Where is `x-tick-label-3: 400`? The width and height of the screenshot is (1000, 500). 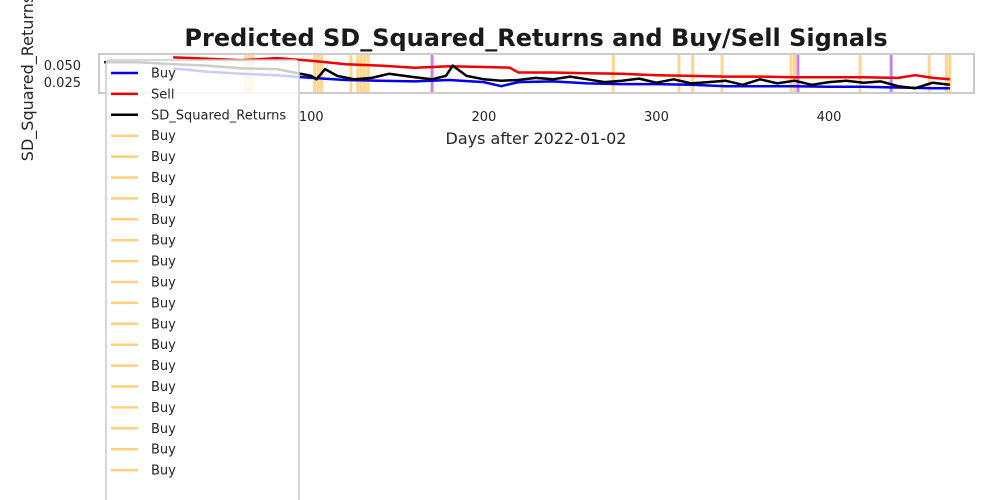 x-tick-label-3: 400 is located at coordinates (829, 117).